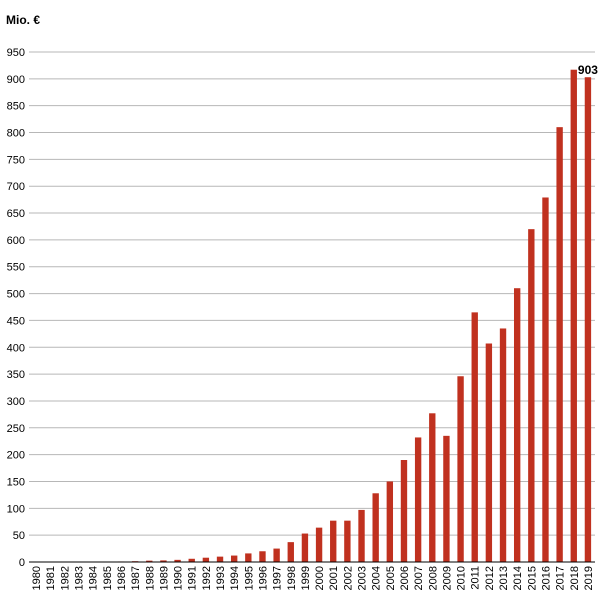  I want to click on x-tick-label: 1981, so click(51, 578).